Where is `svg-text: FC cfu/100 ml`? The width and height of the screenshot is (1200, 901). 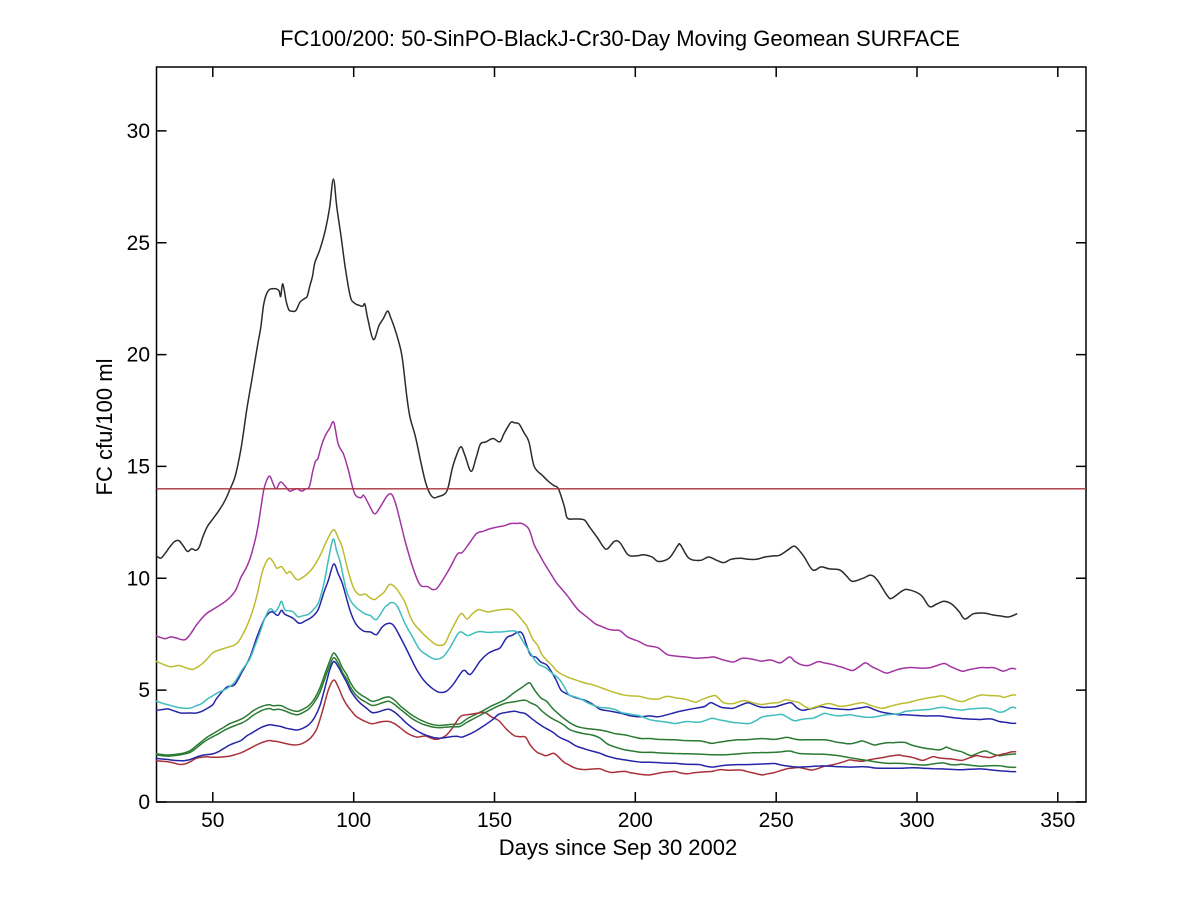
svg-text: FC cfu/100 ml is located at coordinates (104, 427).